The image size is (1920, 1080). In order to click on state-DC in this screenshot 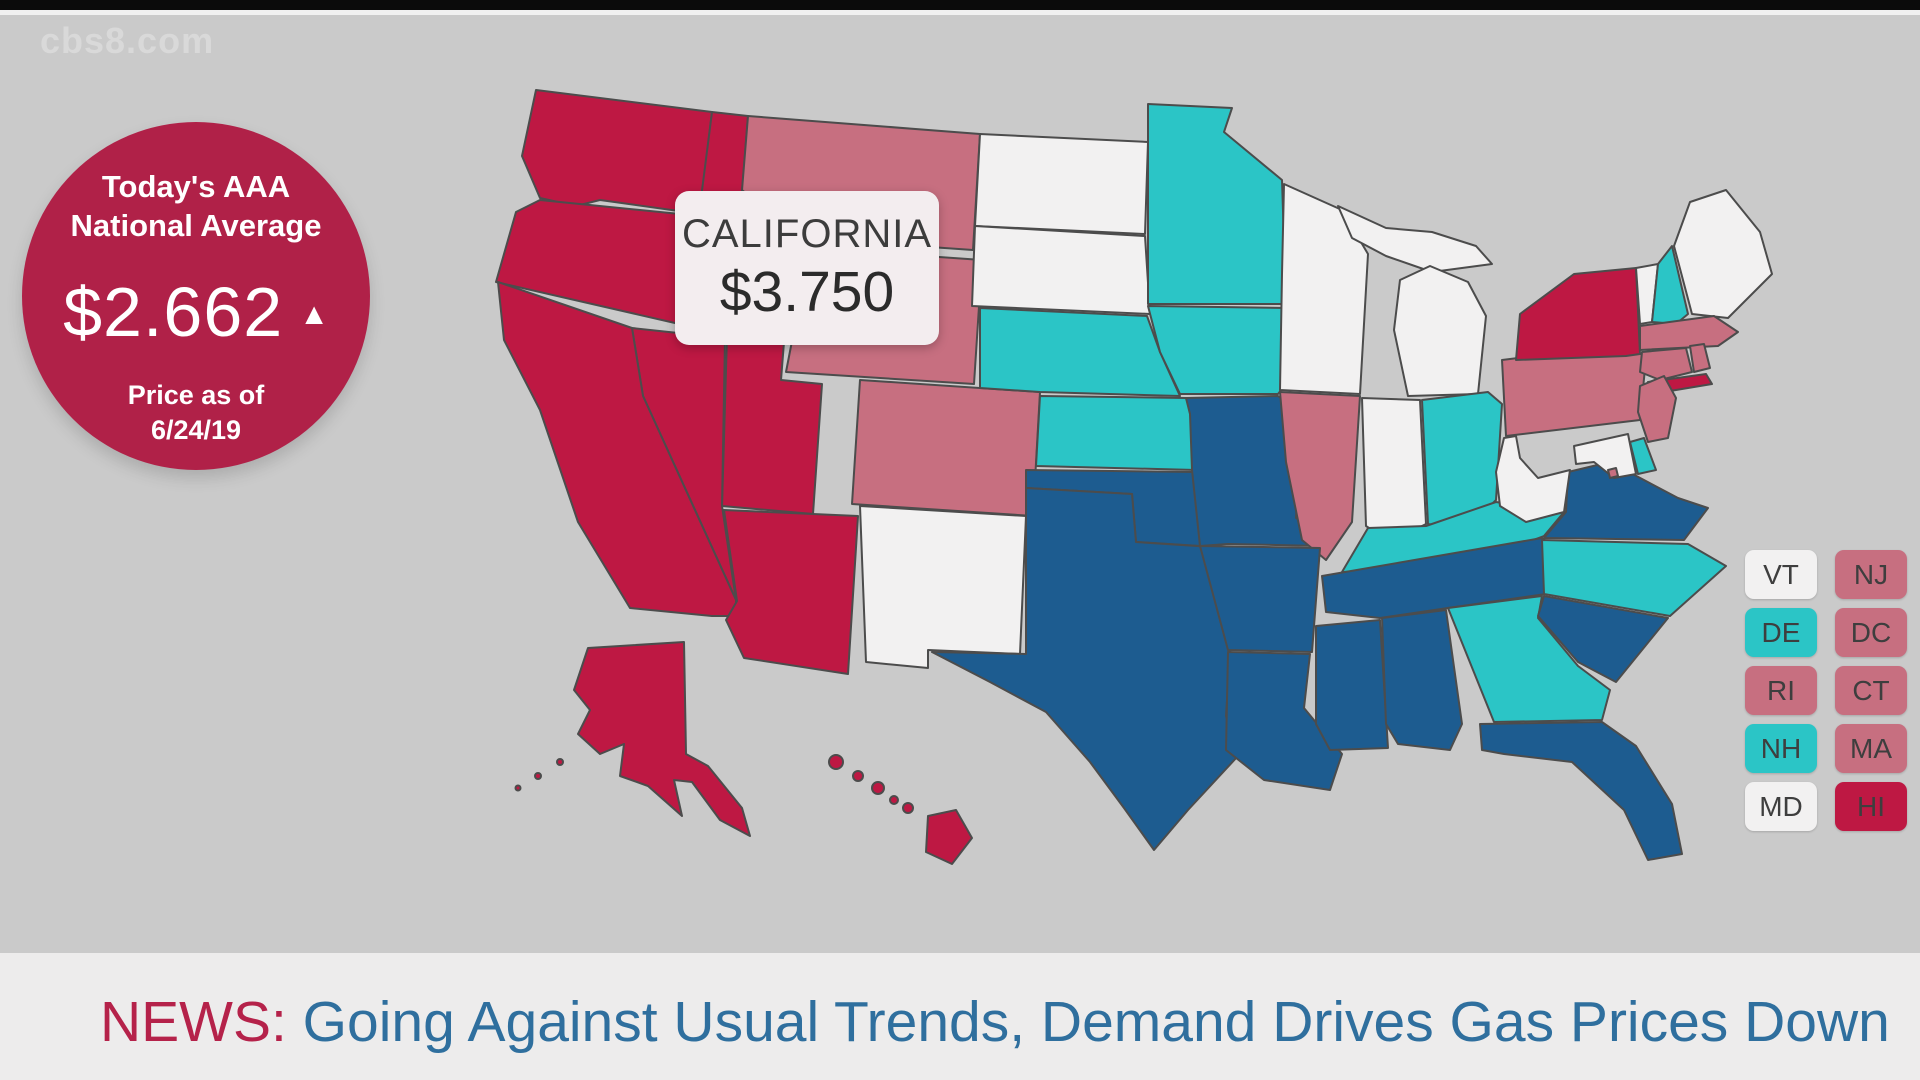, I will do `click(1613, 473)`.